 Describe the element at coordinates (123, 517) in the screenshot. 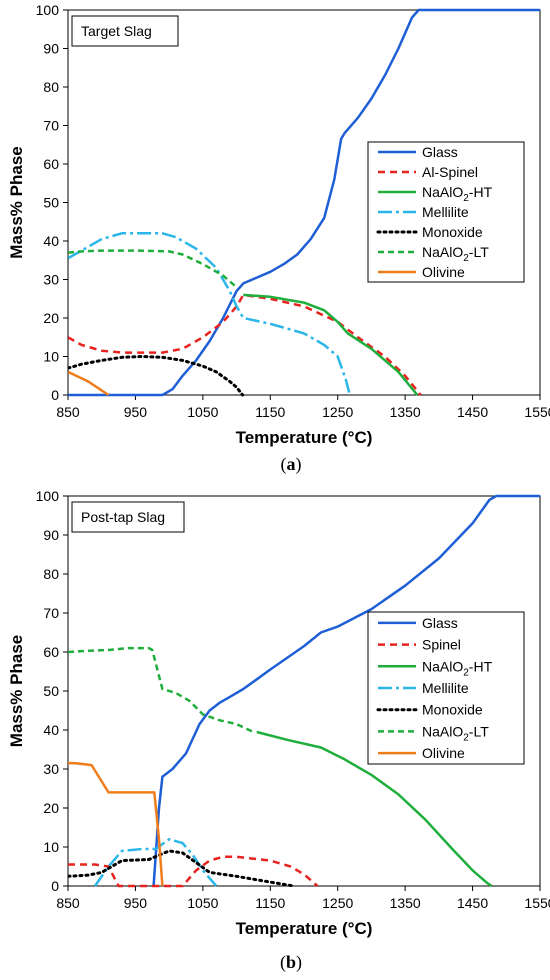

I see `chart-title: Post-tap Slag` at that location.